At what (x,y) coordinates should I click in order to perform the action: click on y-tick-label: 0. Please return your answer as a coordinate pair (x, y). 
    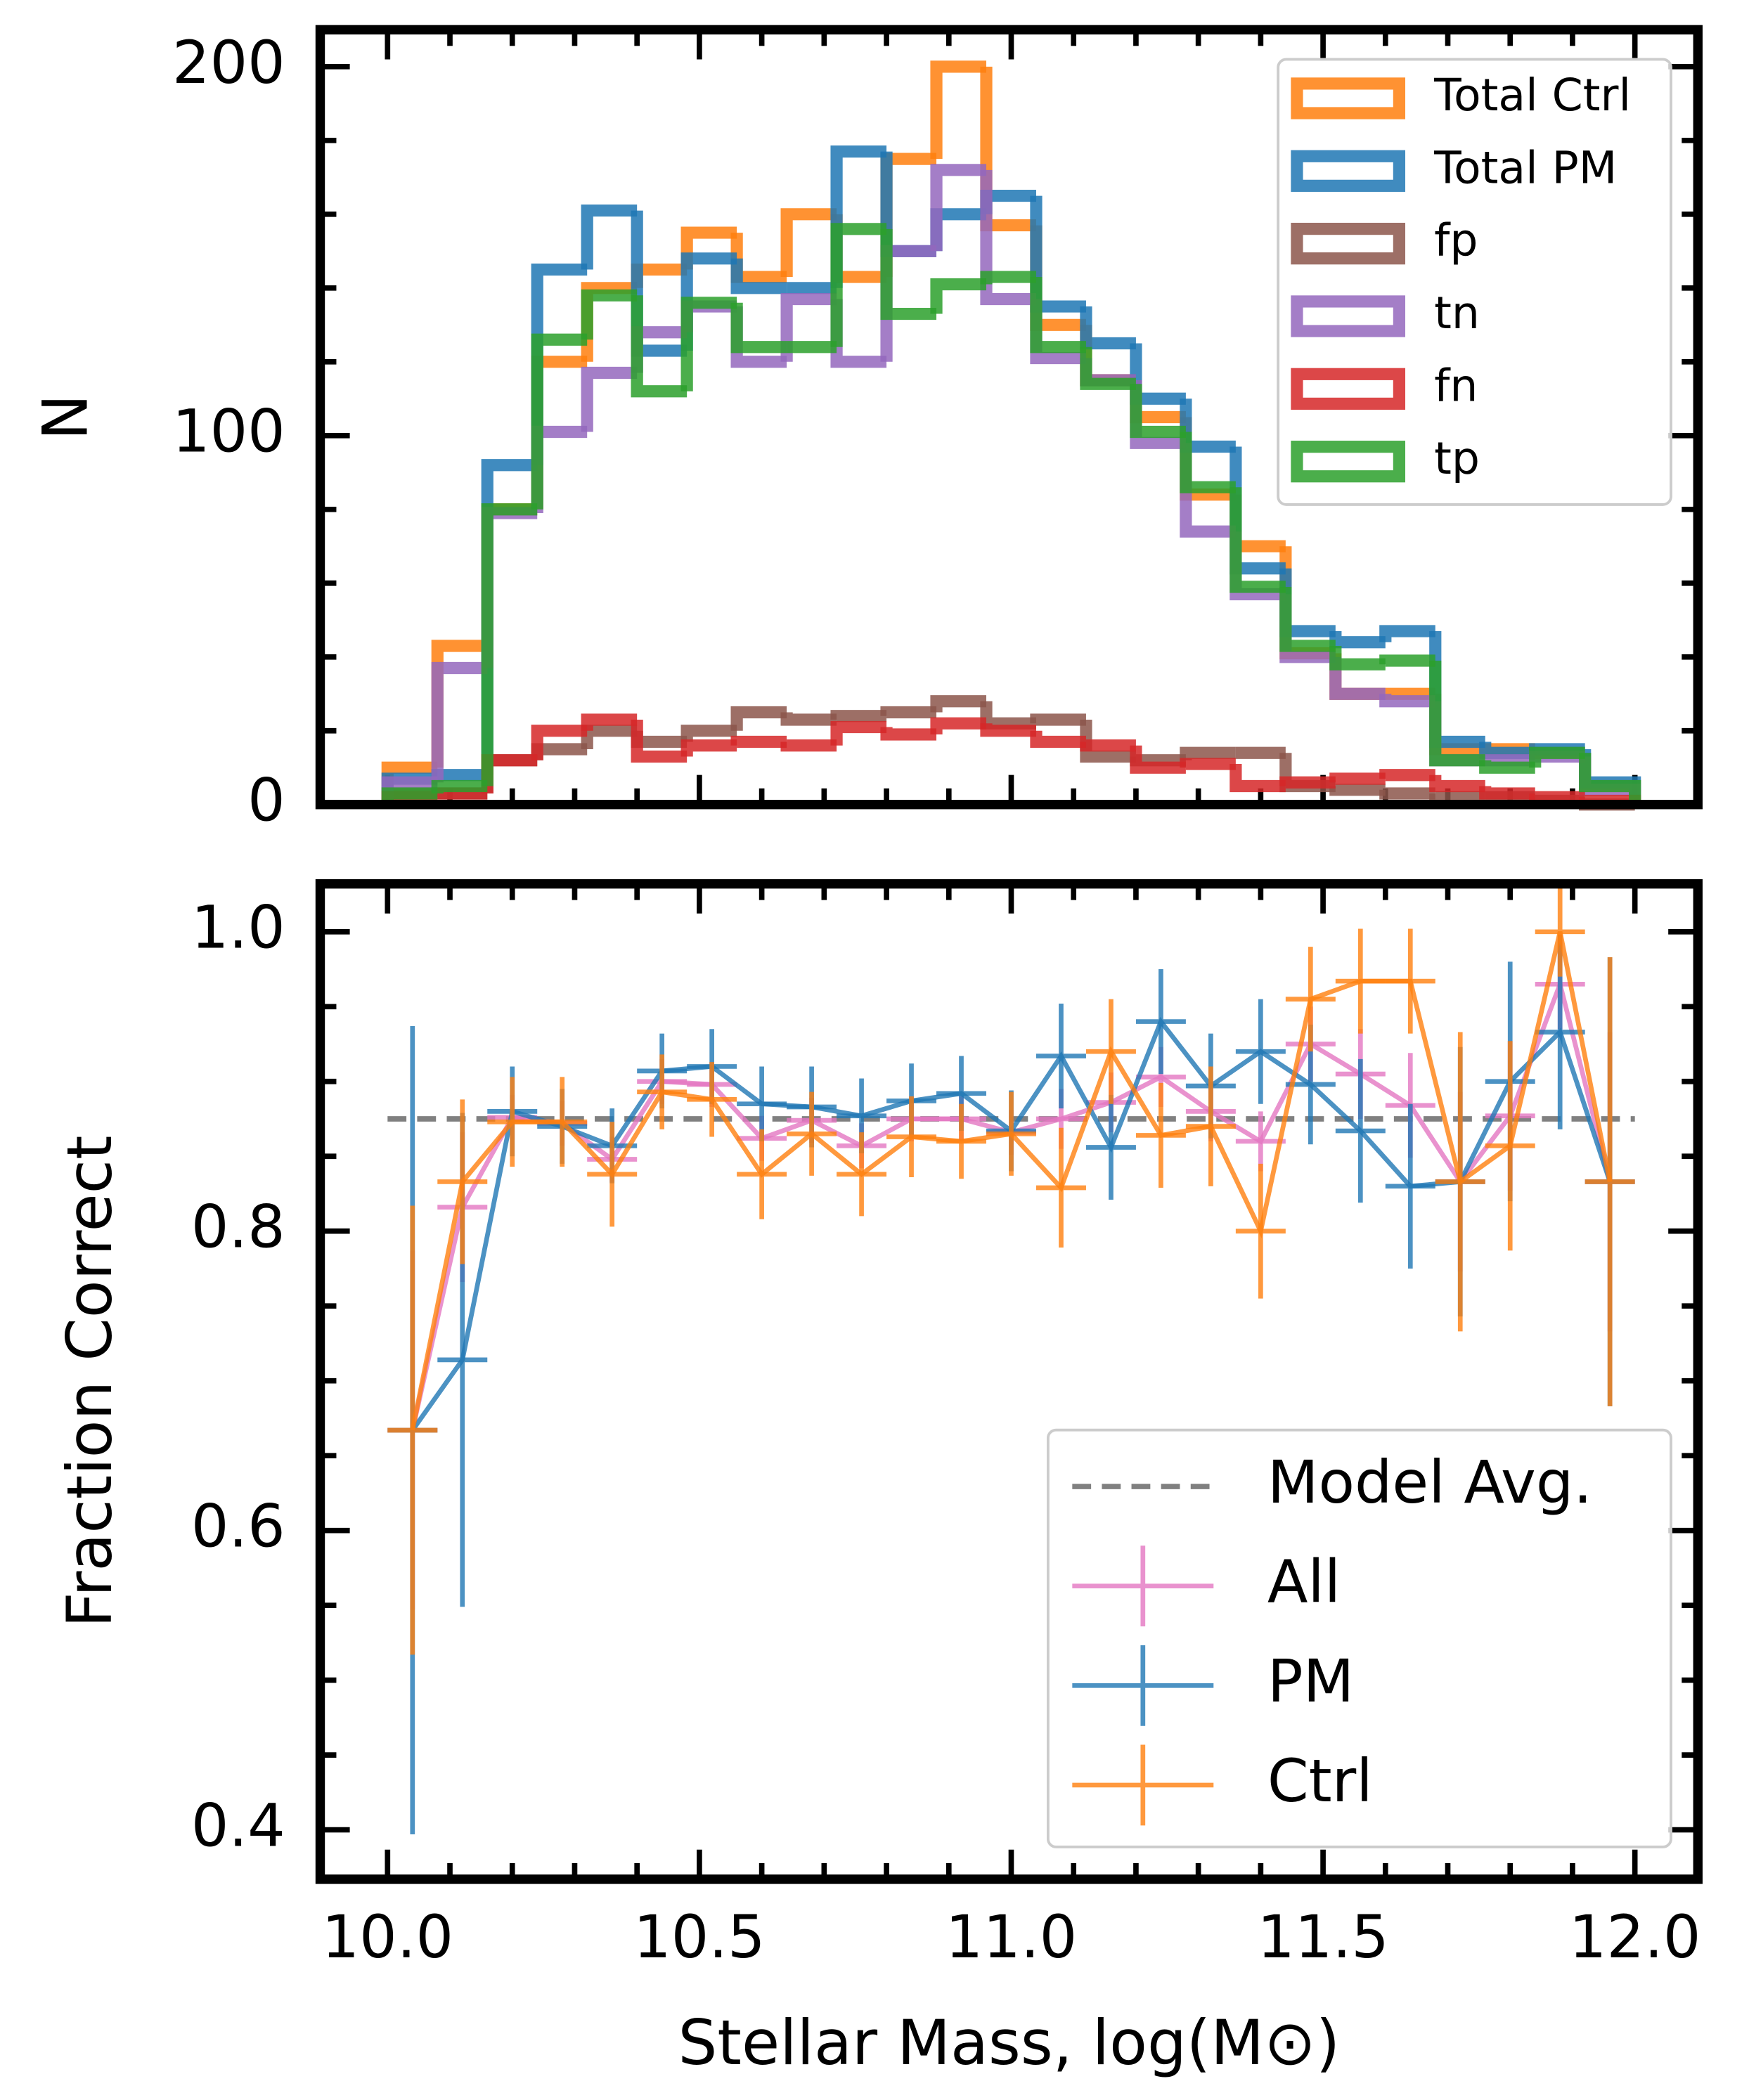
    Looking at the image, I should click on (266, 800).